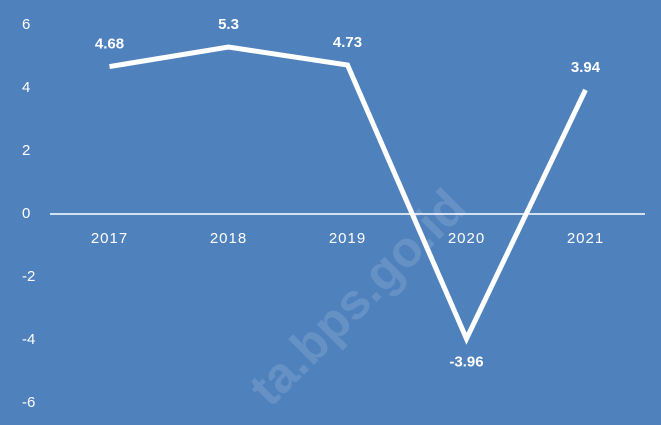  Describe the element at coordinates (585, 238) in the screenshot. I see `x-tick-label: 2021` at that location.